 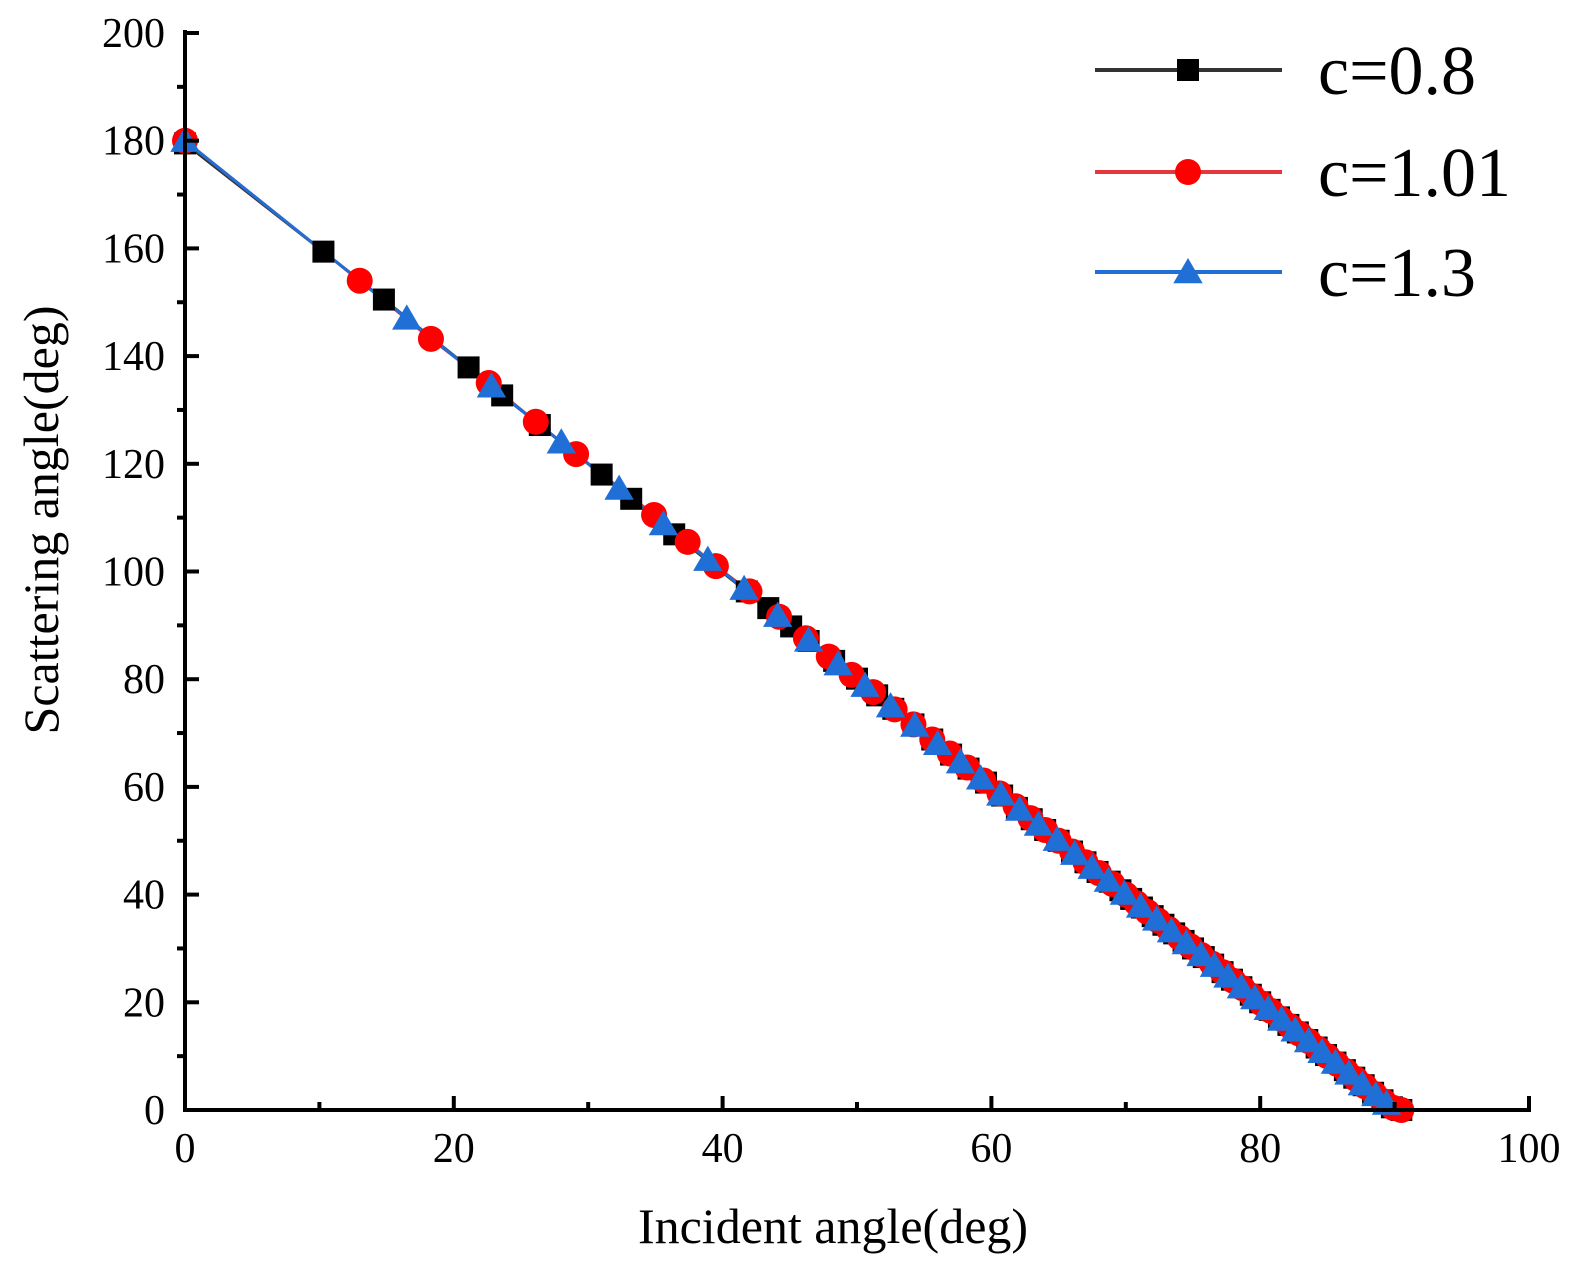 What do you see at coordinates (133, 573) in the screenshot?
I see `y-tick-label: 100` at bounding box center [133, 573].